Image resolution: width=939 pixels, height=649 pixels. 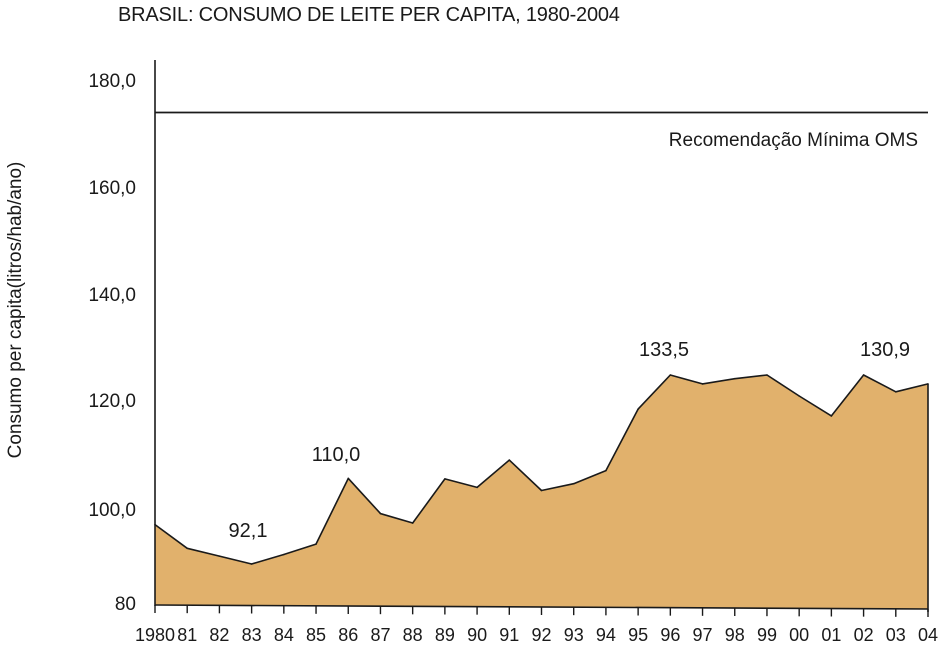 I want to click on x-tick-label-03: 03, so click(x=896, y=635).